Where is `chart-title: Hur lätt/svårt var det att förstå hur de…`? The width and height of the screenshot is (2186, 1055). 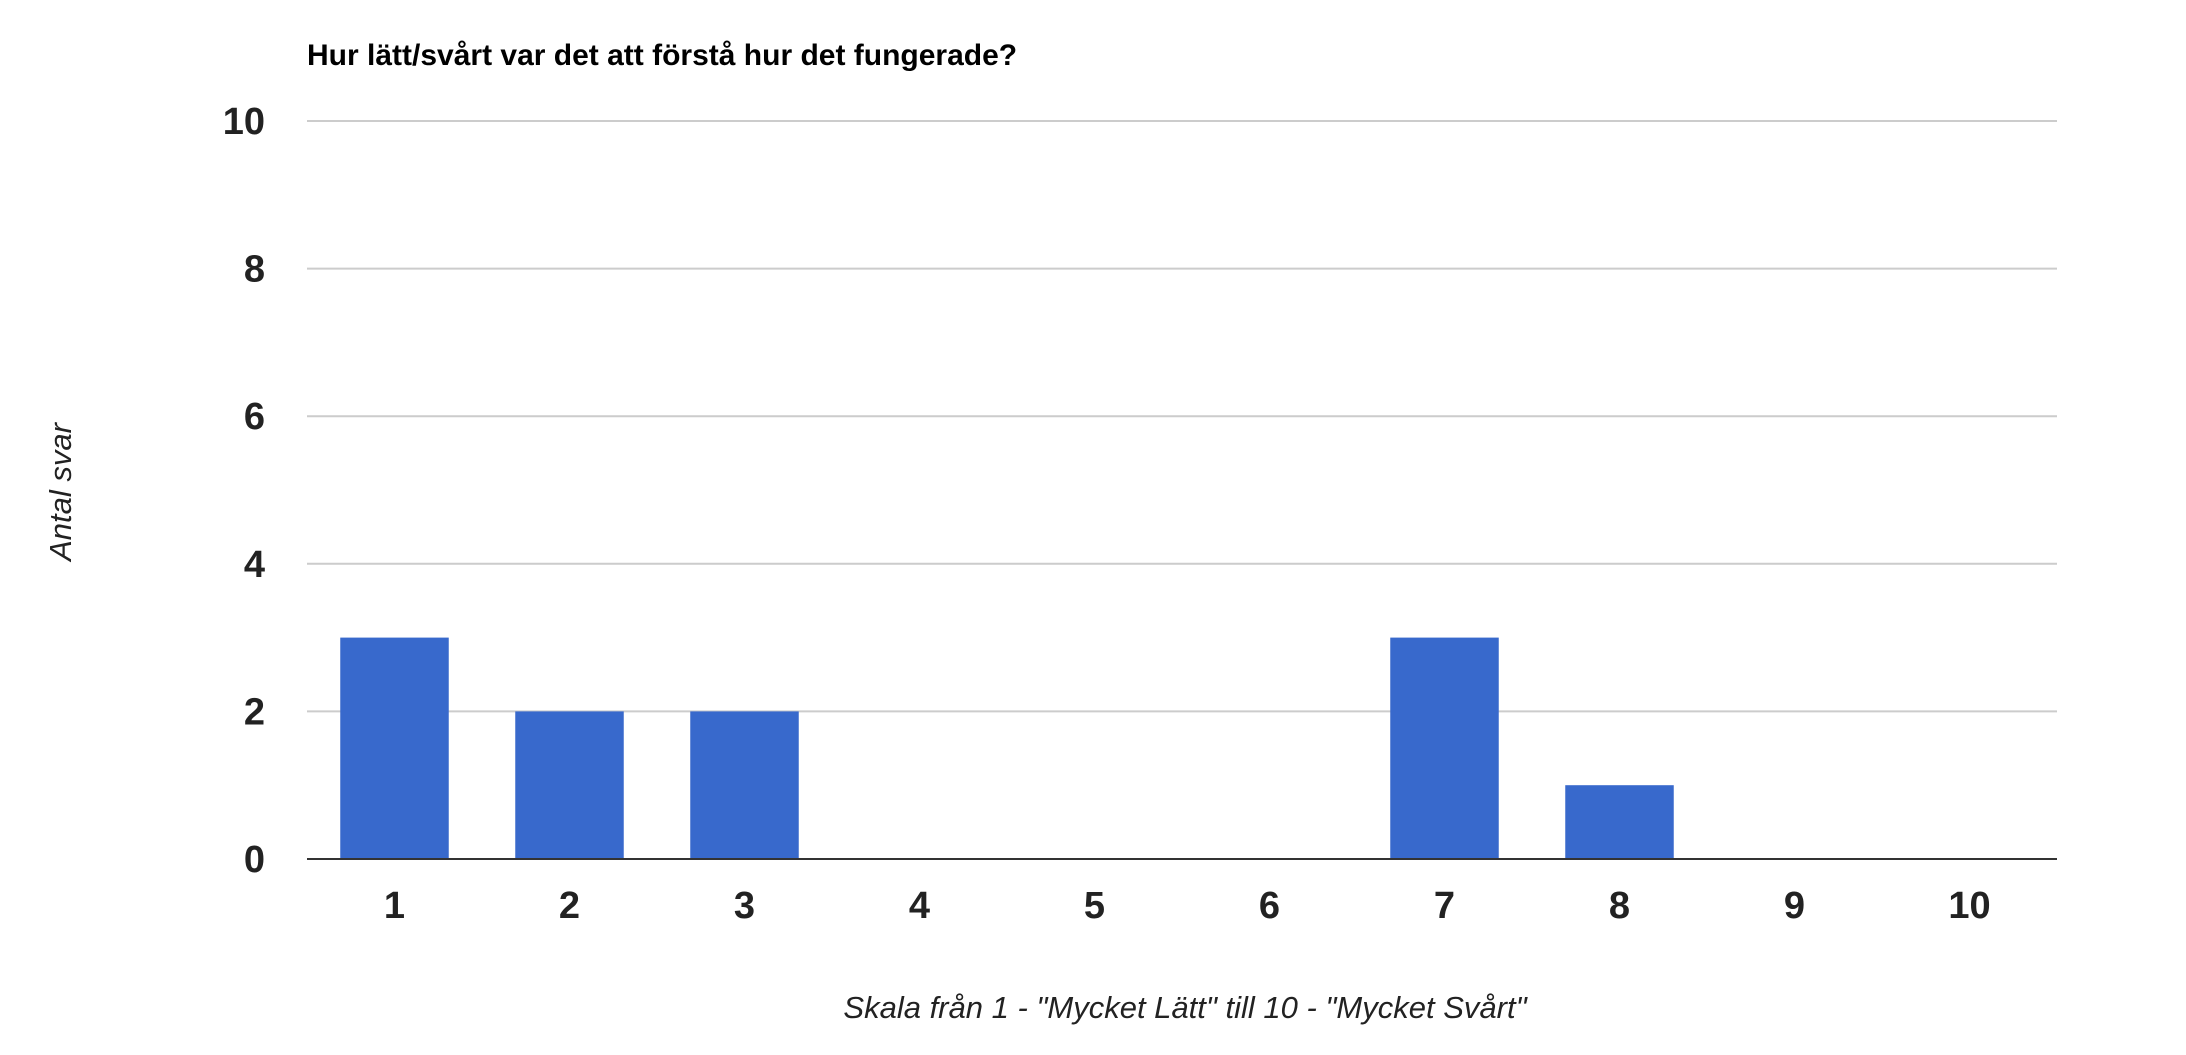 chart-title: Hur lätt/svårt var det att förstå hur de… is located at coordinates (662, 55).